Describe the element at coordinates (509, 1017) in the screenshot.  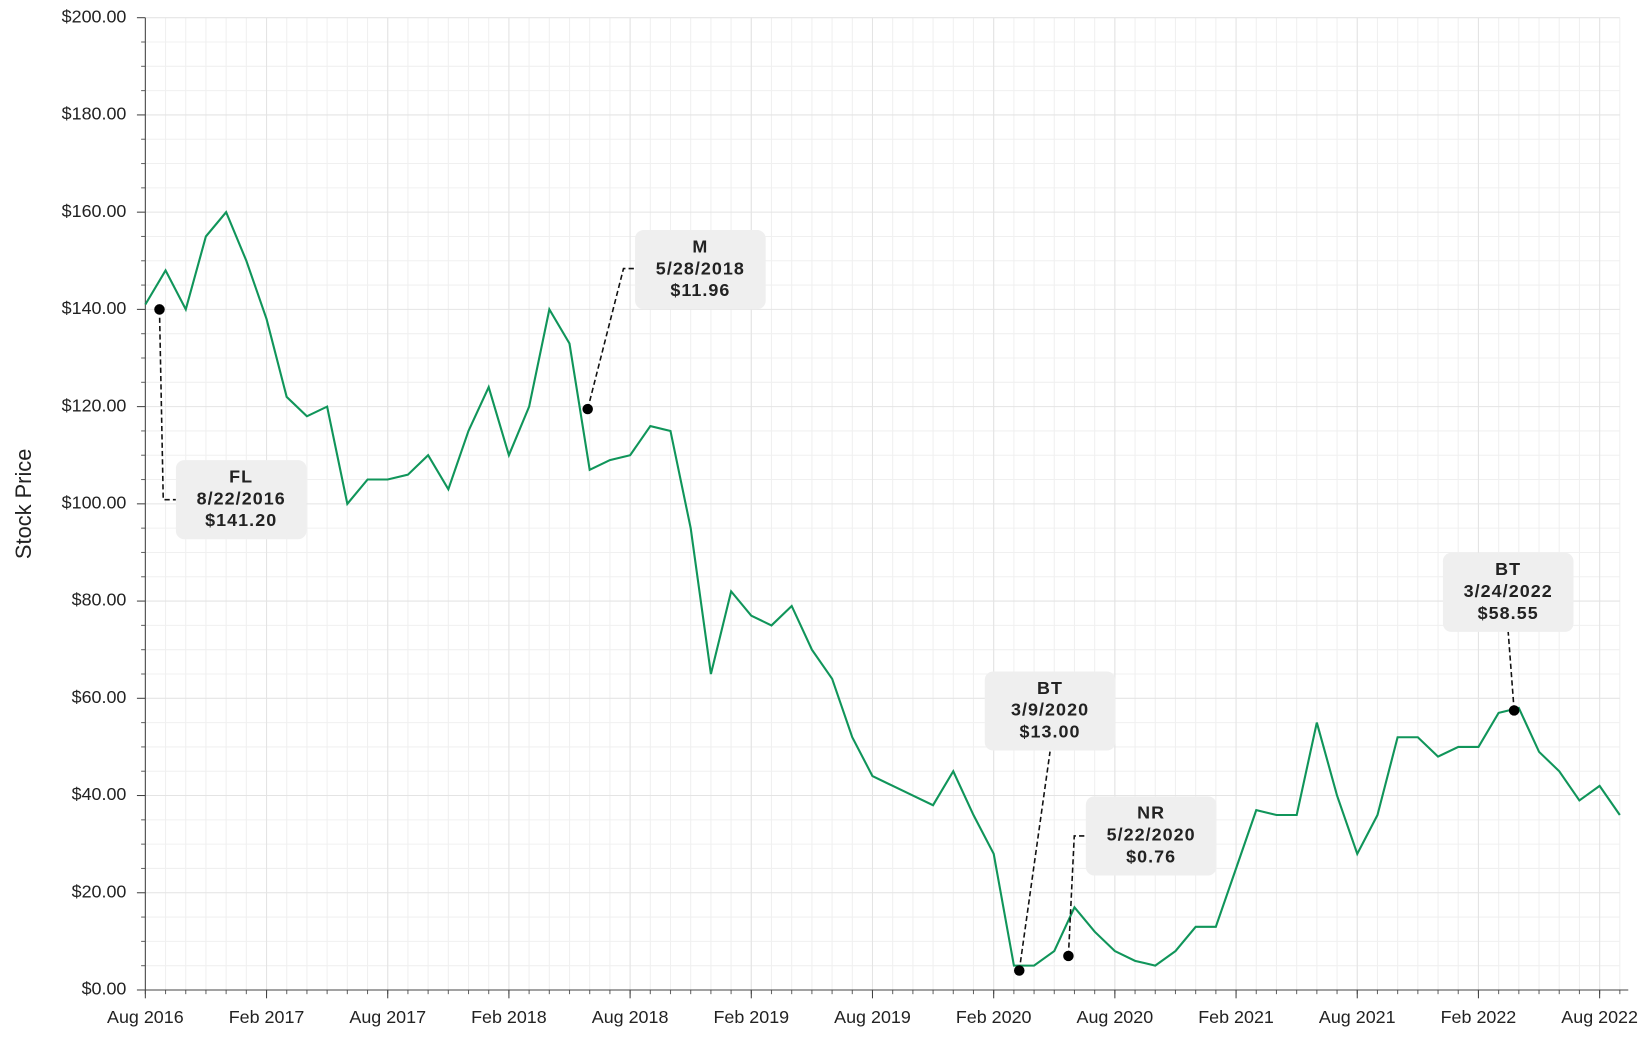
I see `x-tick-label: Feb 2018` at that location.